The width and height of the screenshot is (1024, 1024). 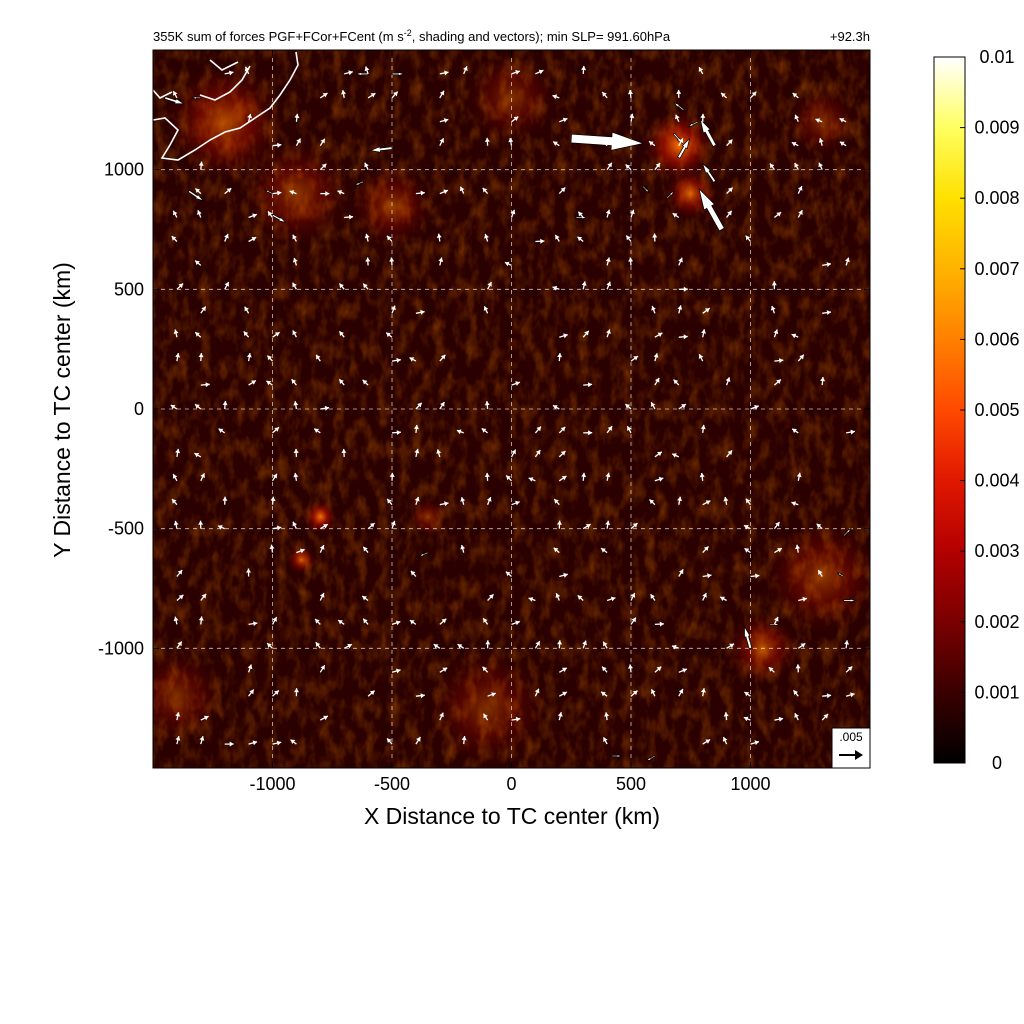 What do you see at coordinates (124, 170) in the screenshot?
I see `y-tick-label: 1000` at bounding box center [124, 170].